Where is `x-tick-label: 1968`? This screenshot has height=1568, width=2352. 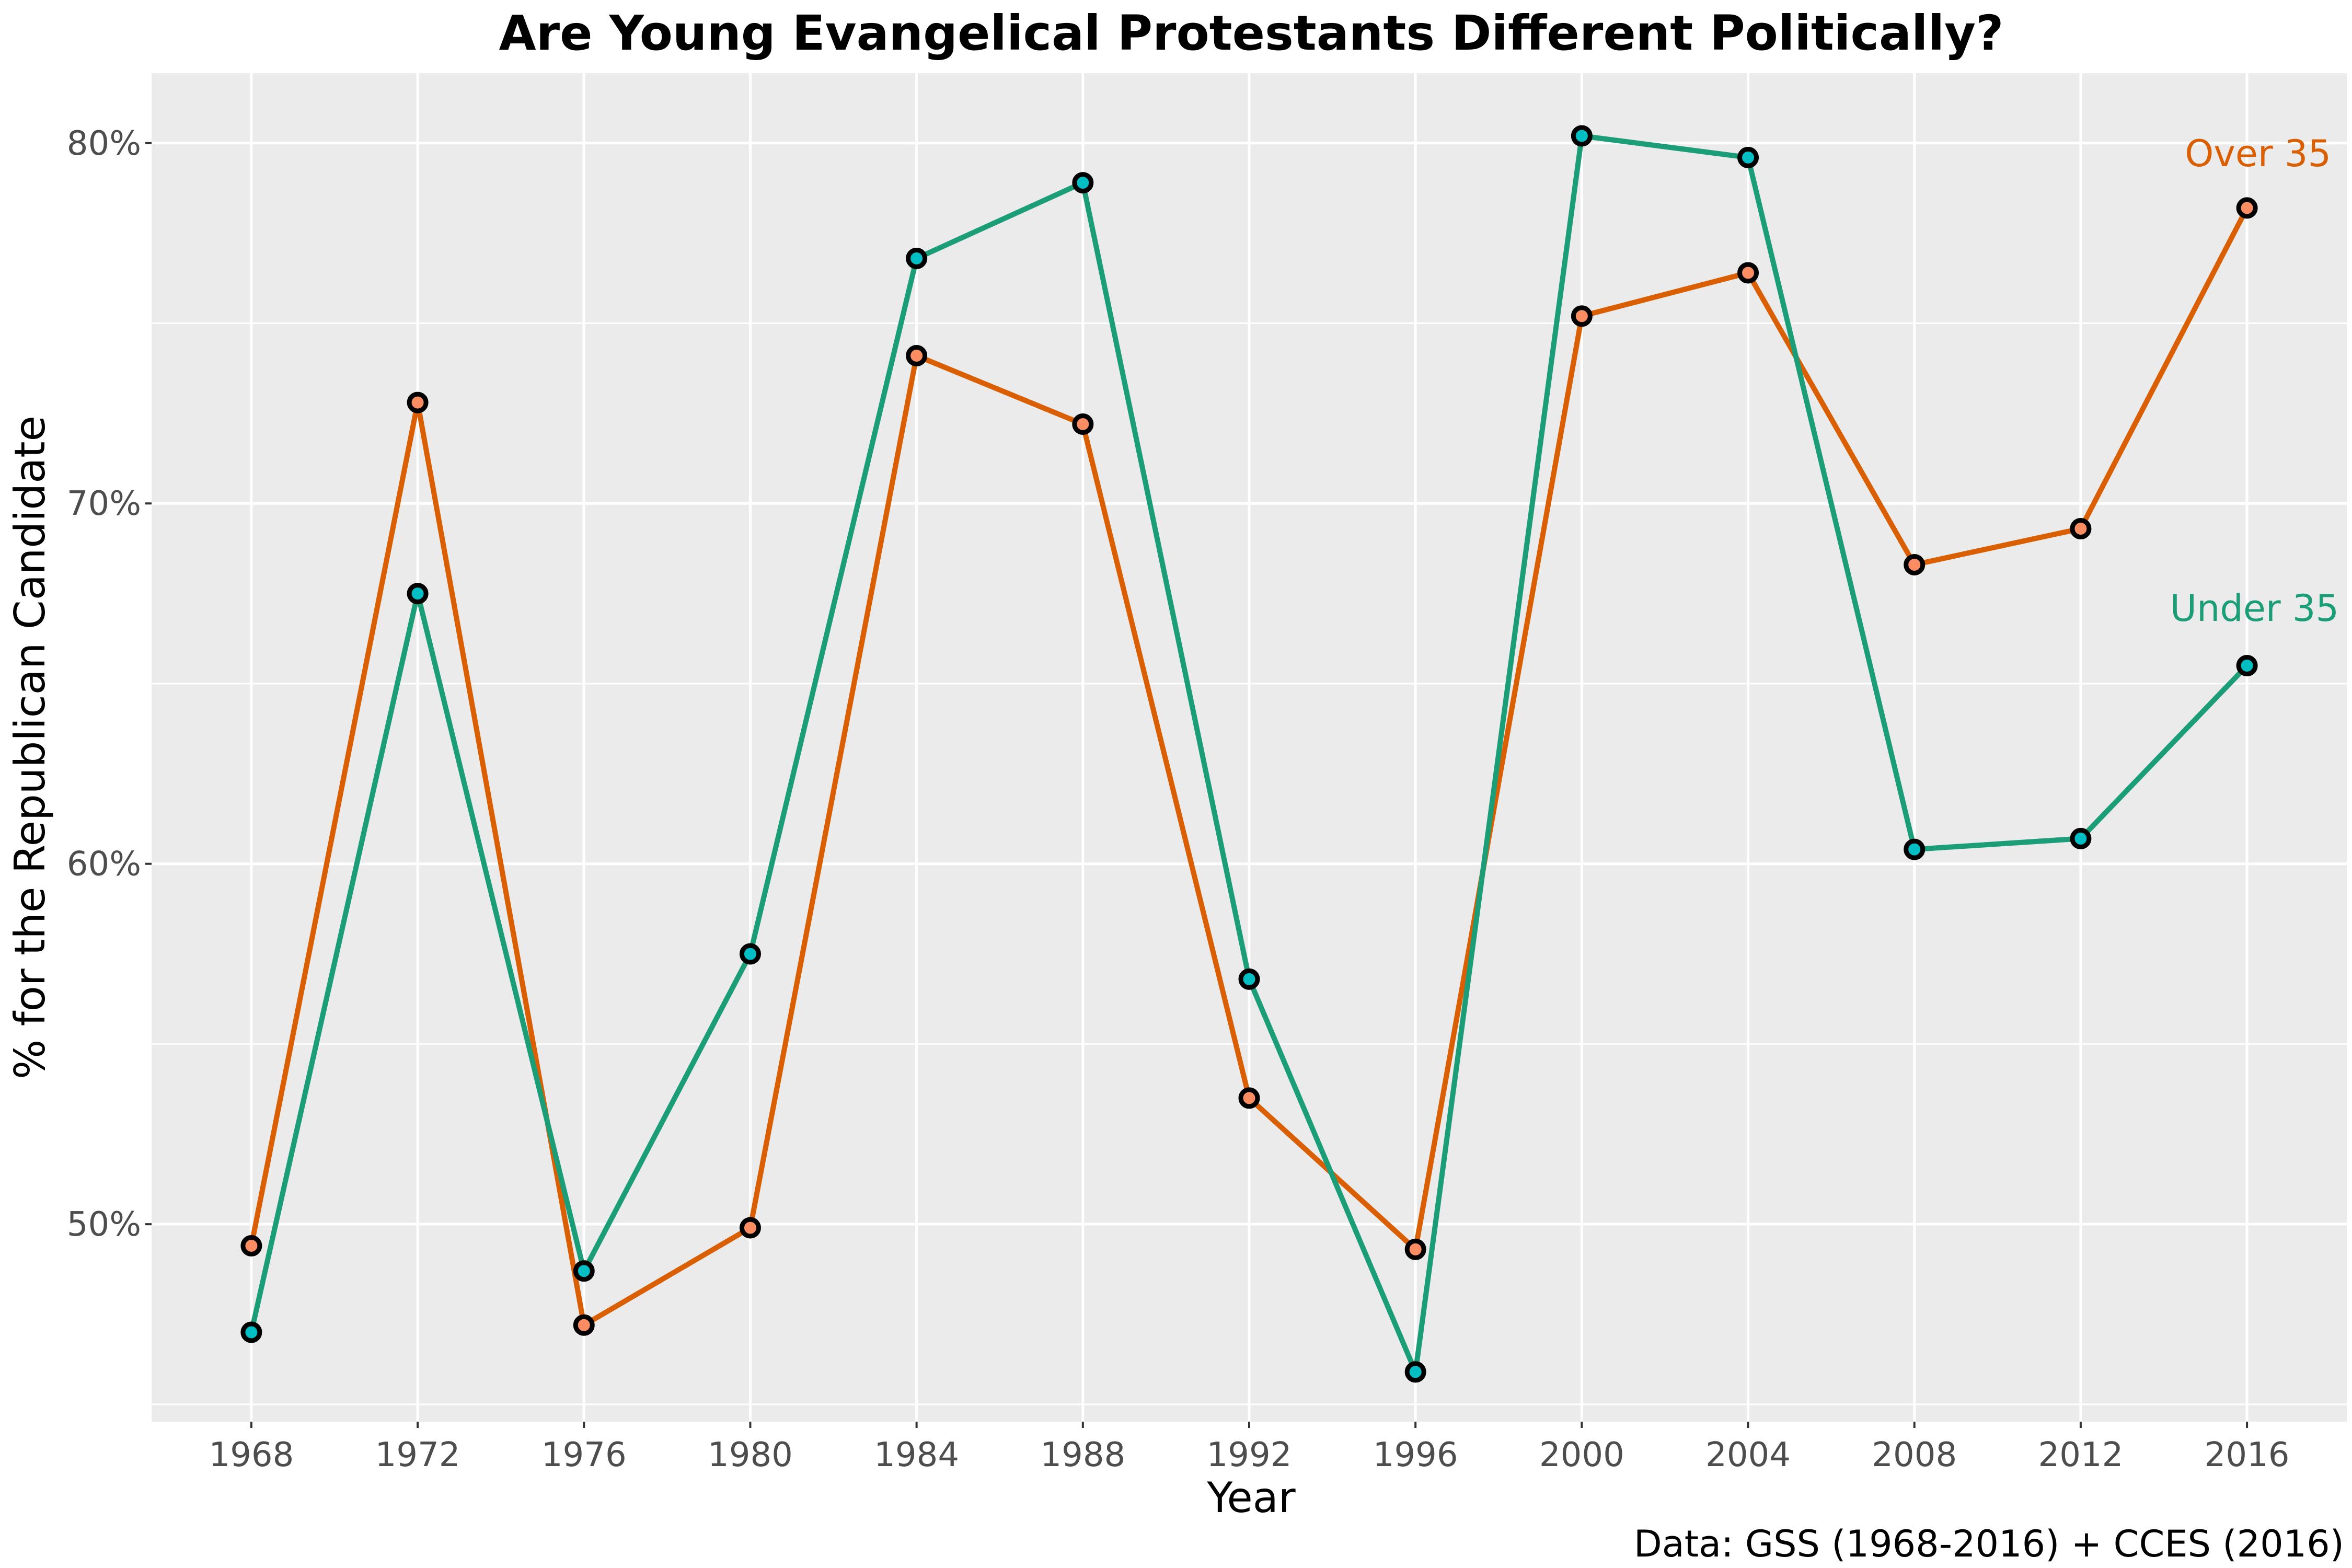 x-tick-label: 1968 is located at coordinates (251, 1455).